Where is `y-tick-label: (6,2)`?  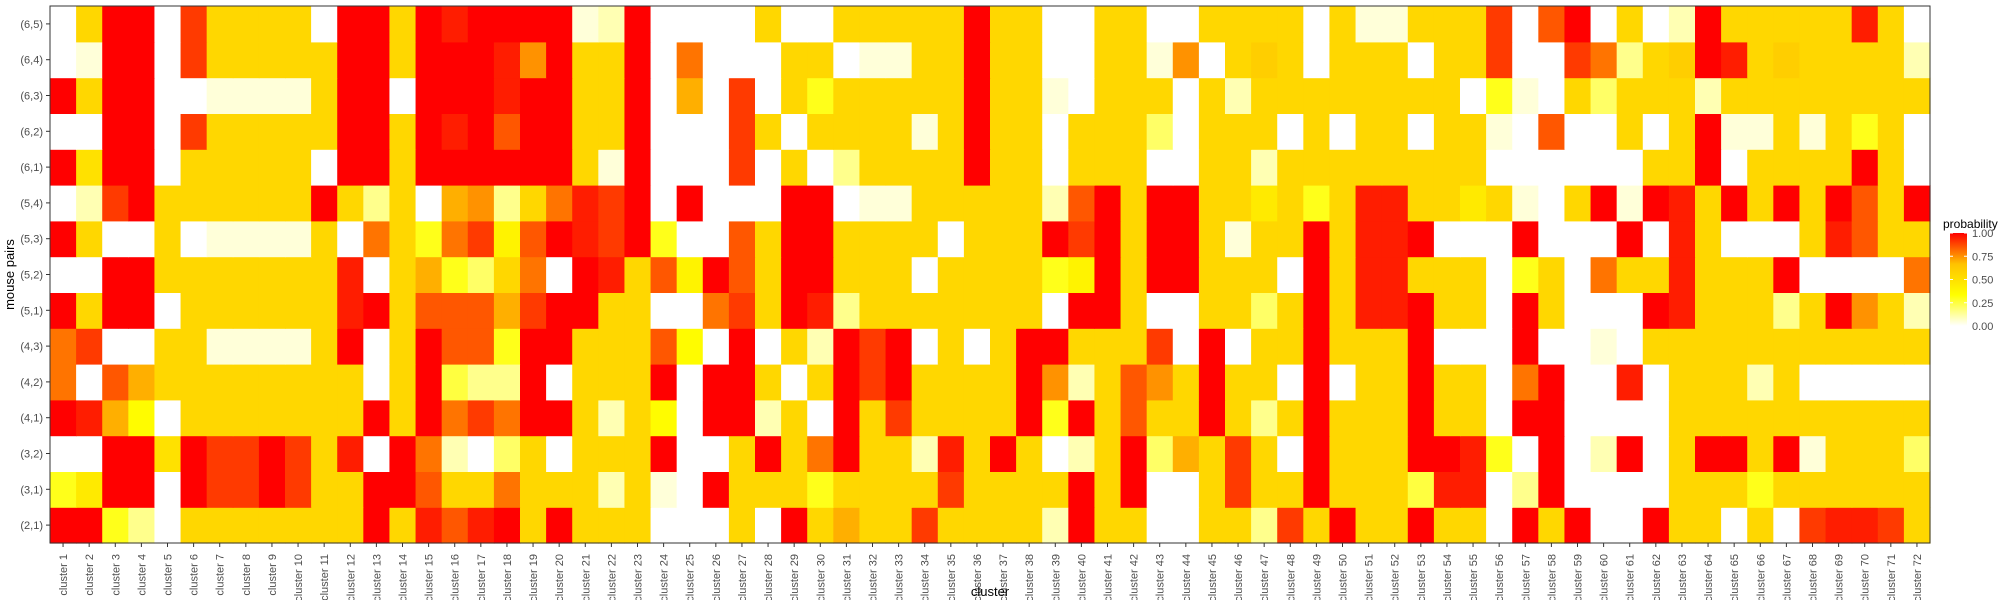
y-tick-label: (6,2) is located at coordinates (31, 132).